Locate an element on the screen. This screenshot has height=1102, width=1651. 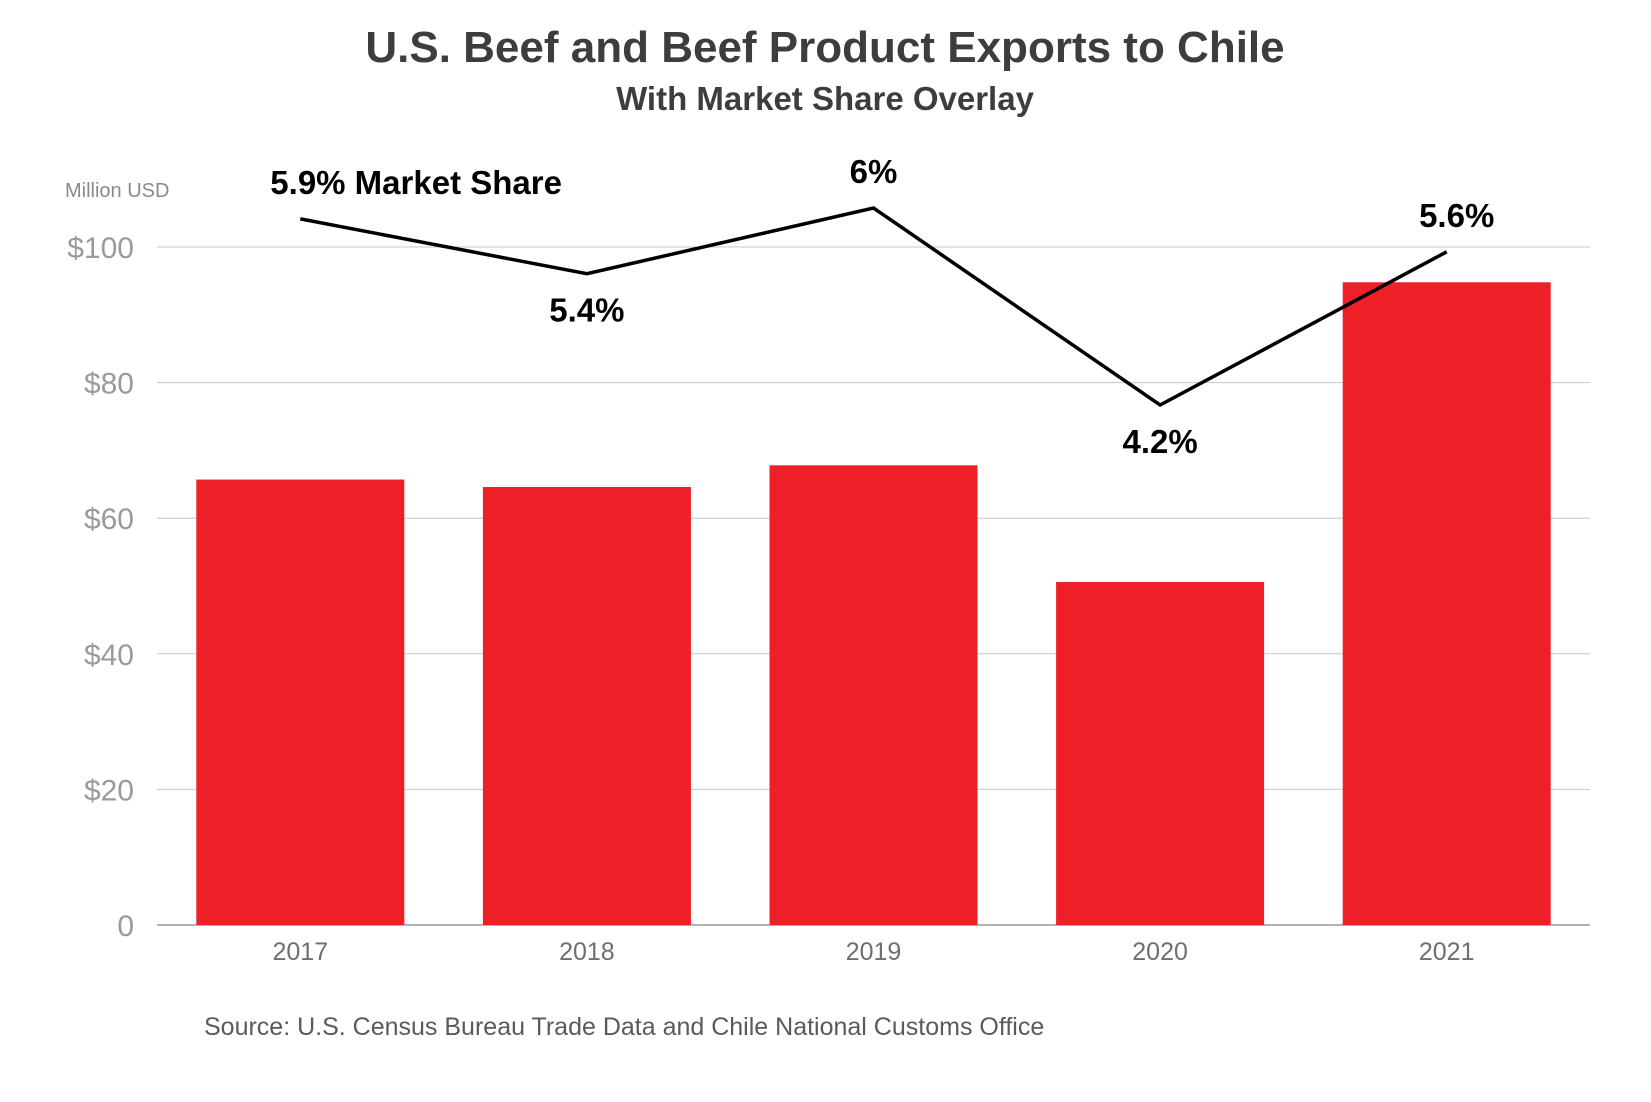
market-share-label: 6% is located at coordinates (874, 171).